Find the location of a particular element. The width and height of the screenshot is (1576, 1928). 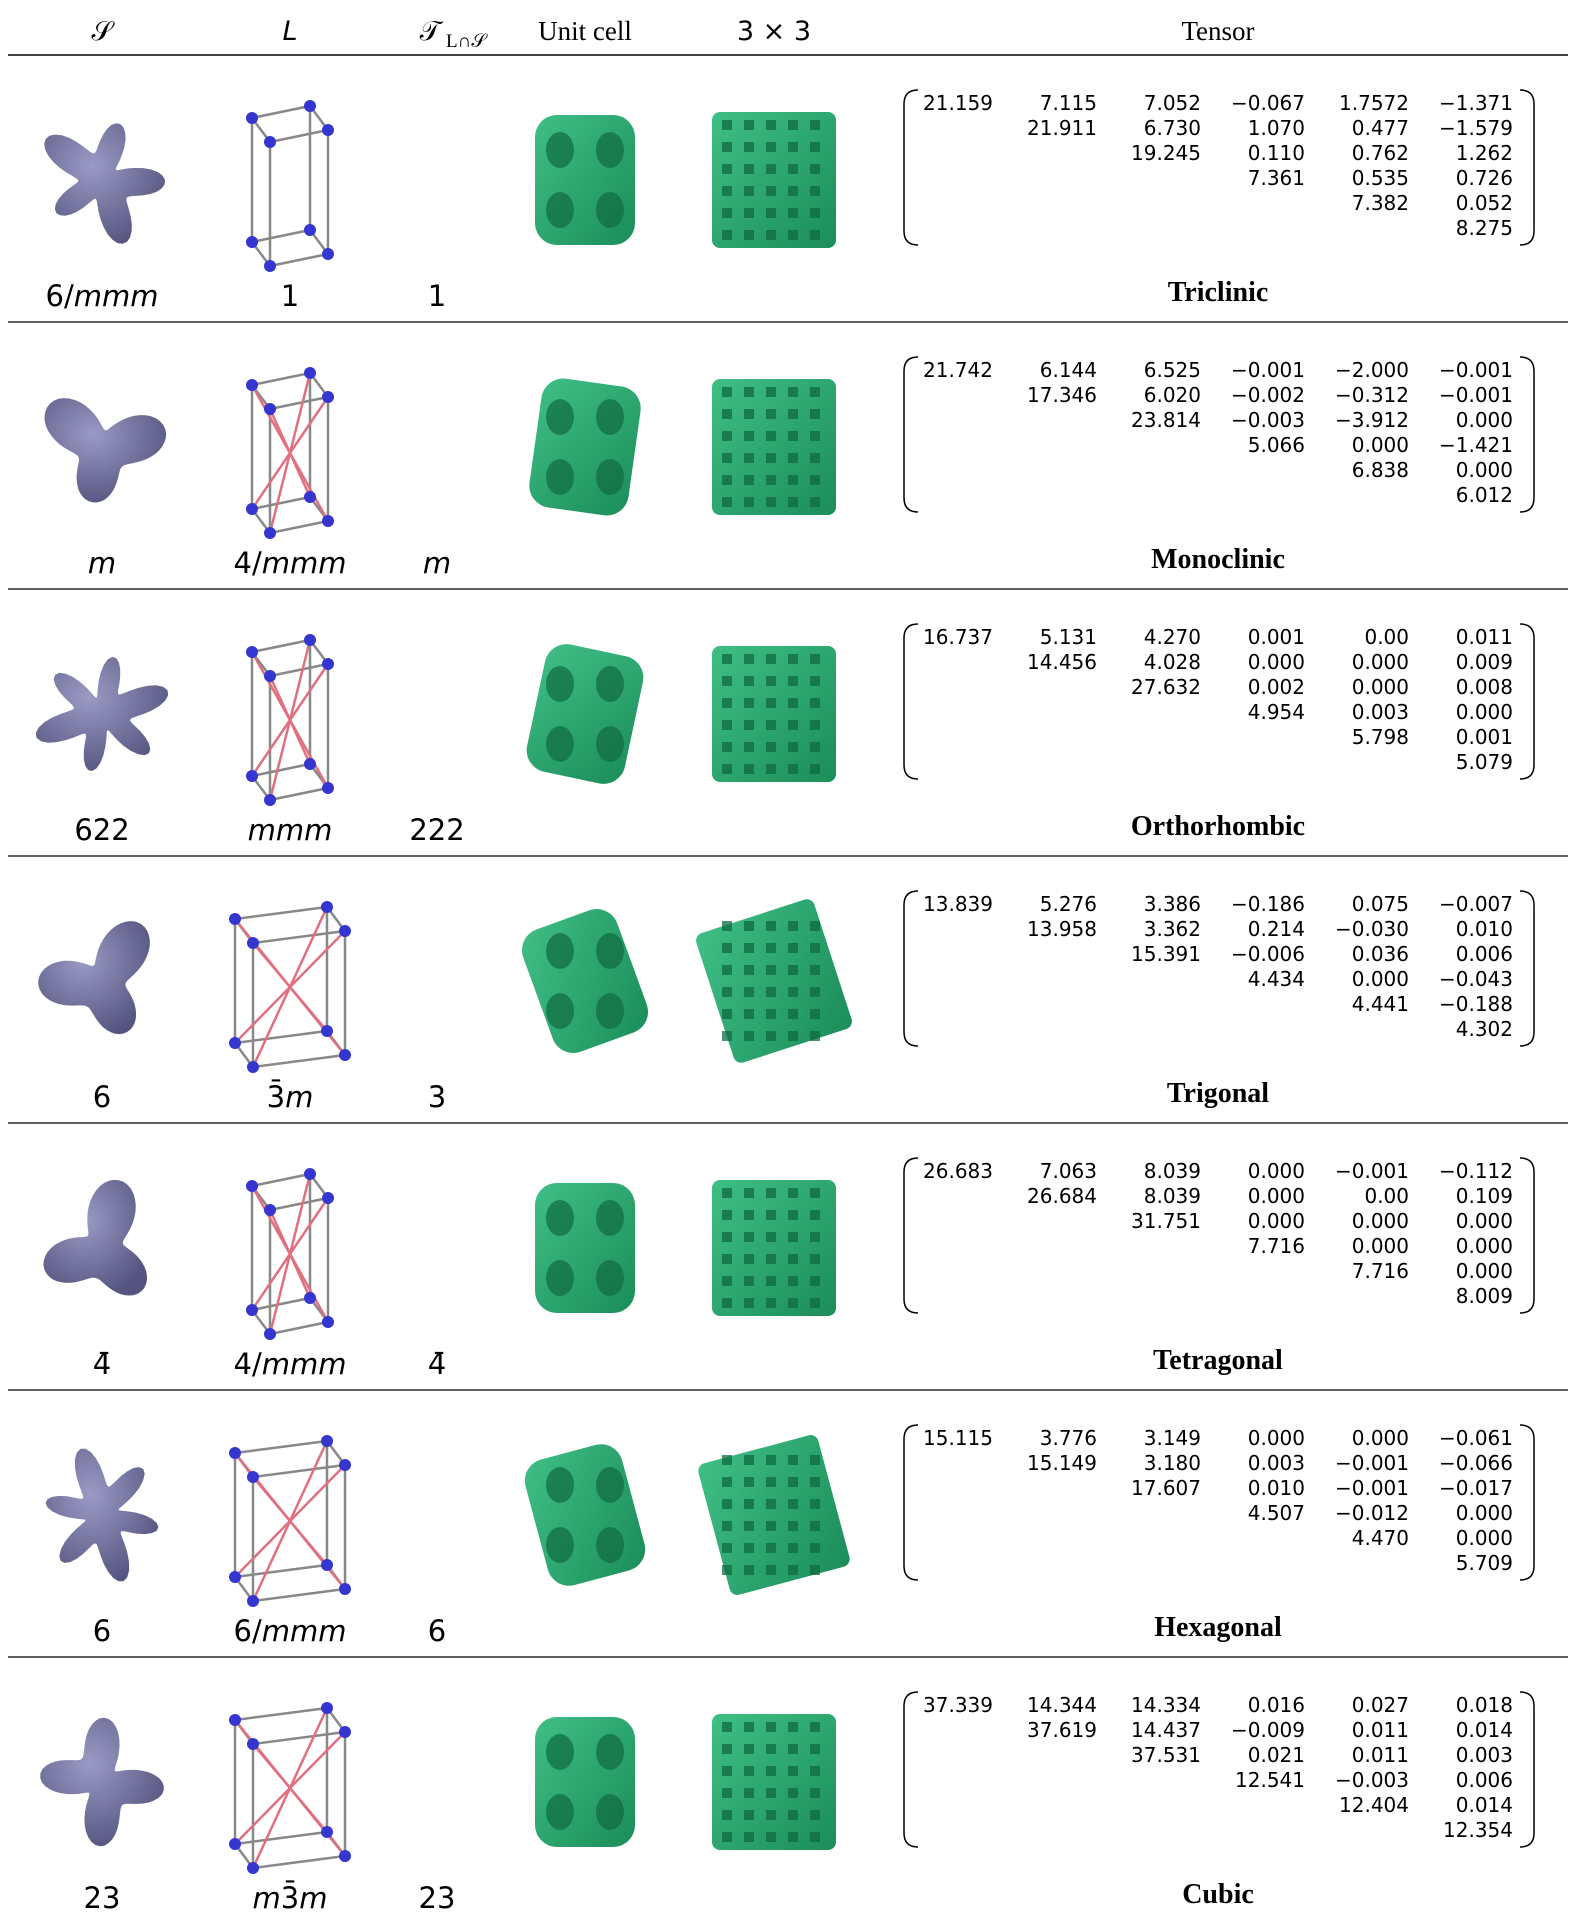

tensor-entry: −2.000 is located at coordinates (1372, 370).